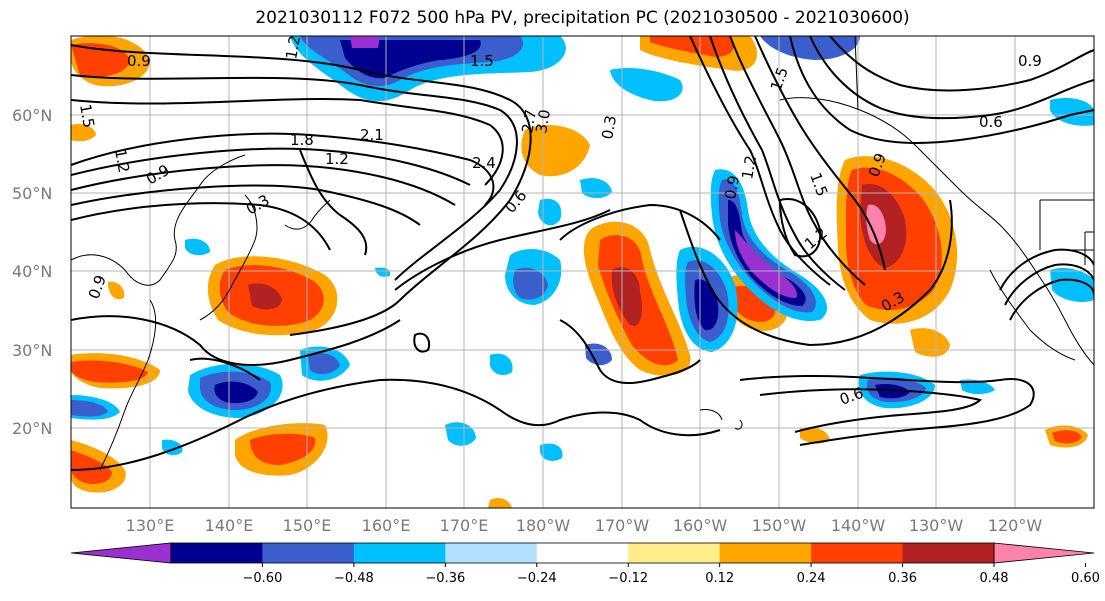 The image size is (1105, 601). I want to click on lon-label: 160°E, so click(386, 525).